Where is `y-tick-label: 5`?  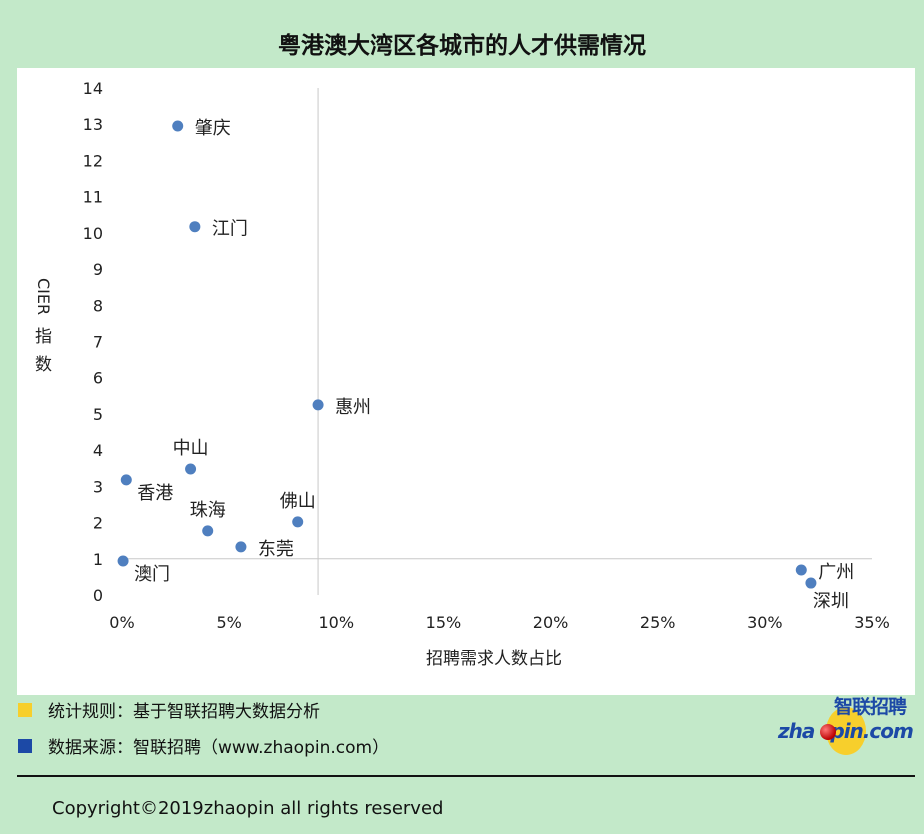
y-tick-label: 5 is located at coordinates (98, 414).